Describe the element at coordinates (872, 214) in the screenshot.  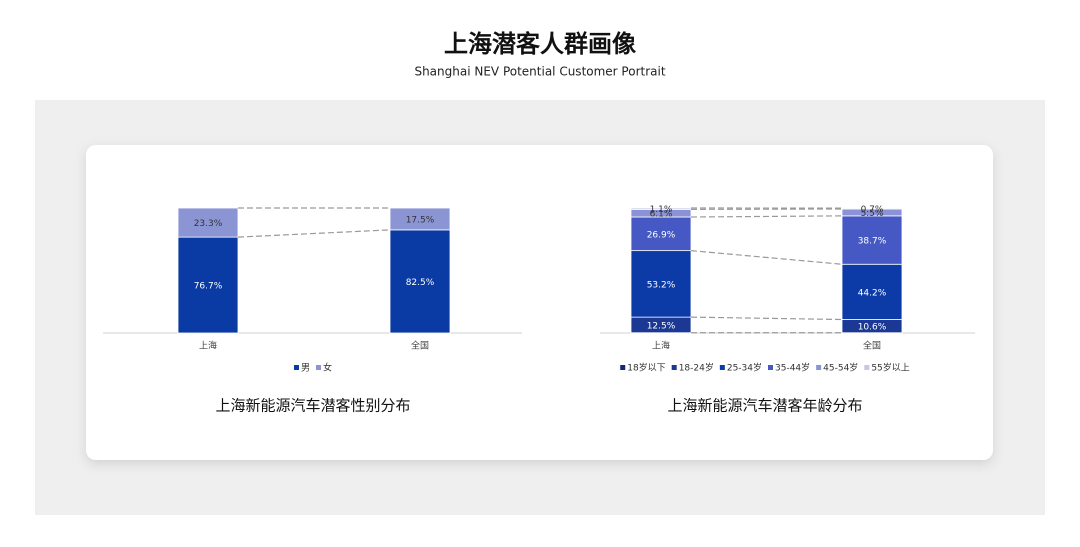
I see `value-label: 5.5%` at that location.